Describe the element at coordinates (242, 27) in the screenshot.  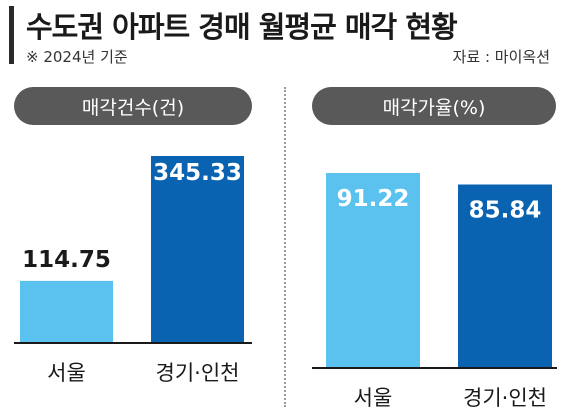
I see `chart-title: 수도권 아파트 경매 월평균 매각 현황` at that location.